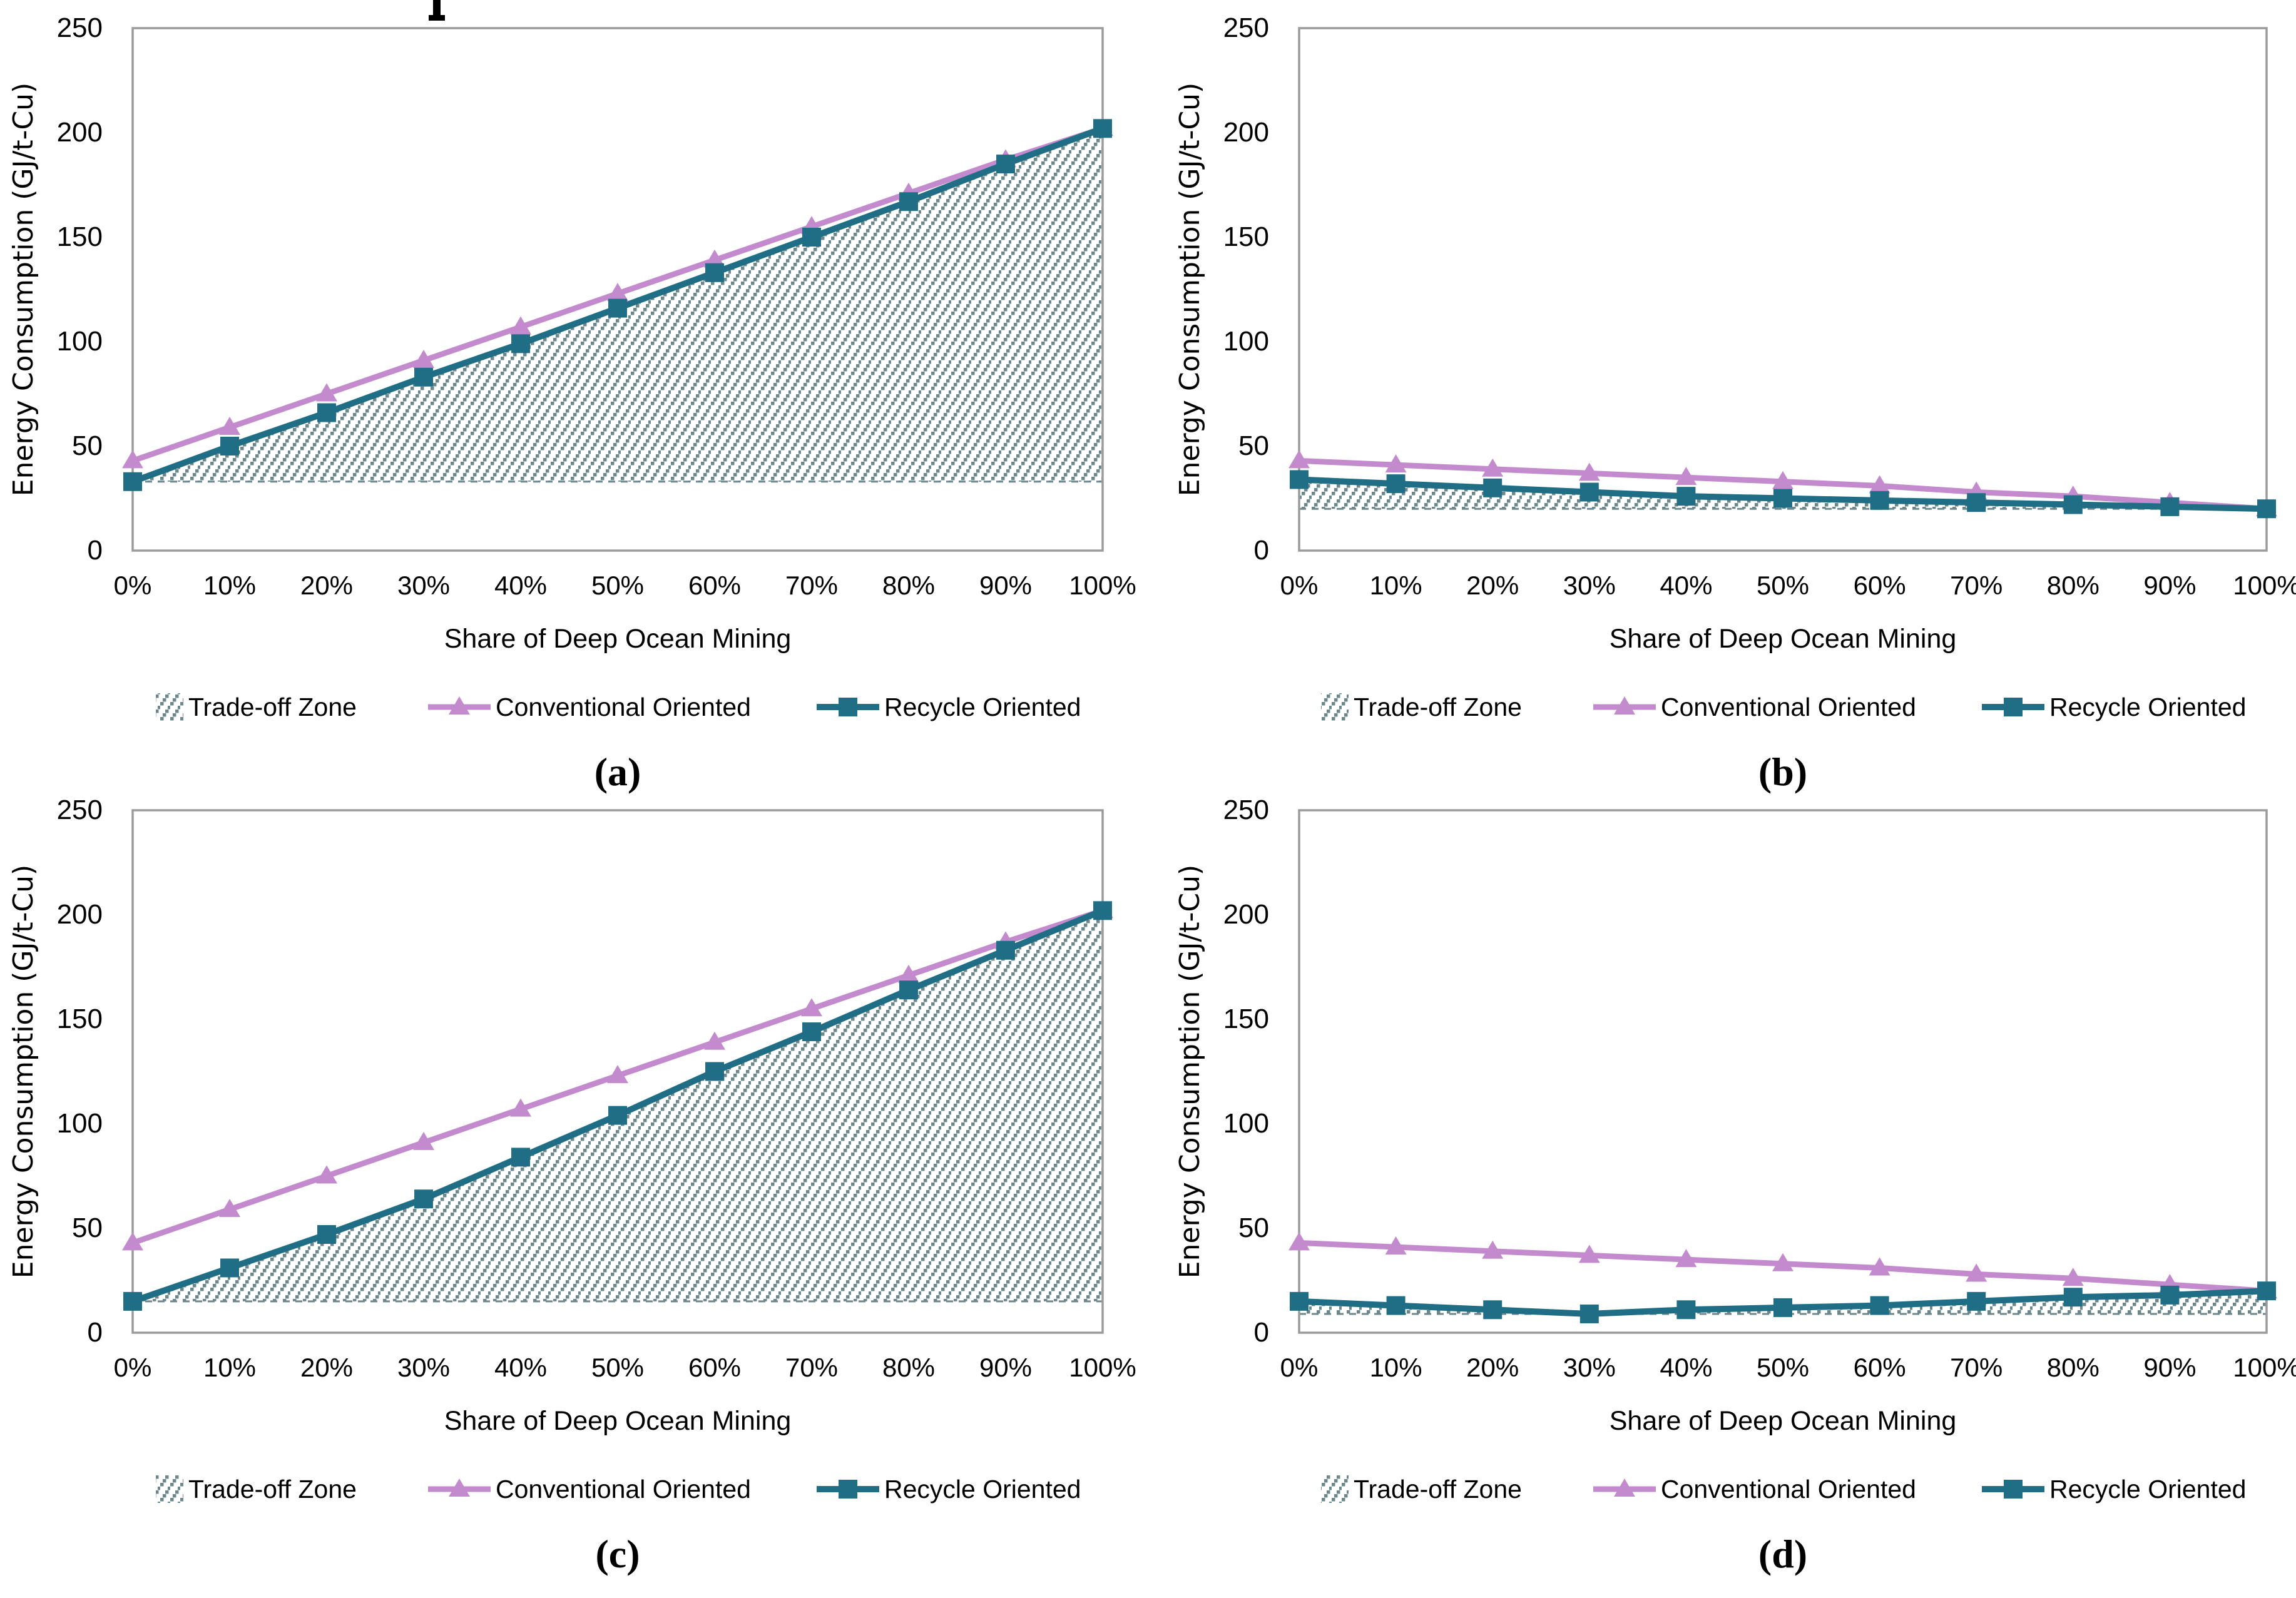 The width and height of the screenshot is (2296, 1598). I want to click on tradeoff-zone-area, so click(618, 305).